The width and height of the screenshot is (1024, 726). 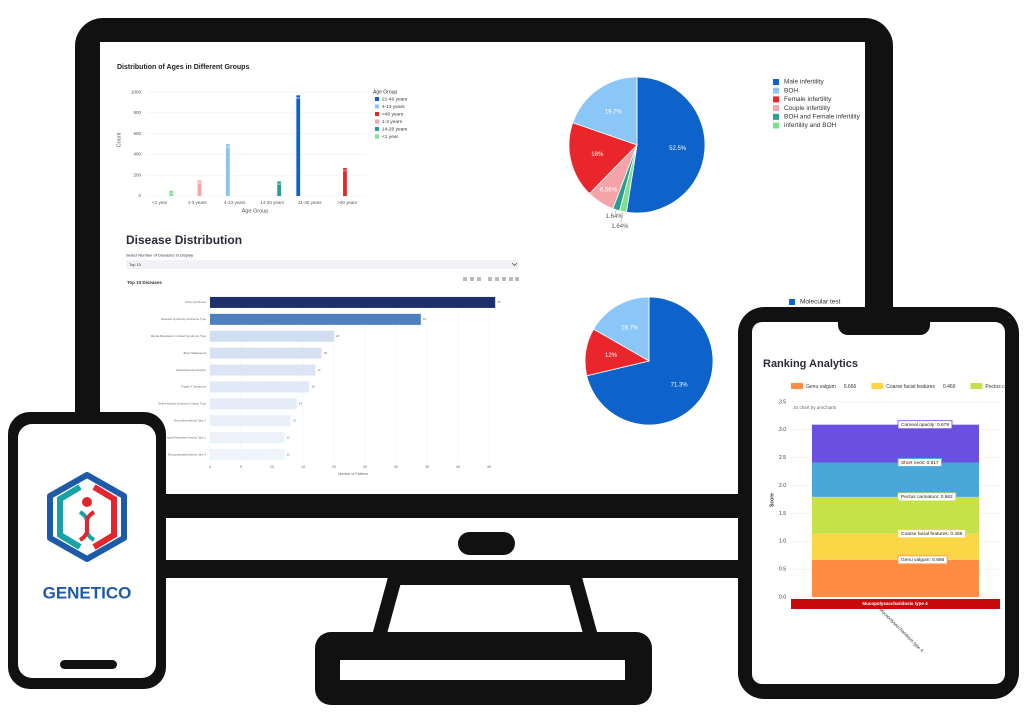 I want to click on phone: GENETICO, so click(x=87, y=550).